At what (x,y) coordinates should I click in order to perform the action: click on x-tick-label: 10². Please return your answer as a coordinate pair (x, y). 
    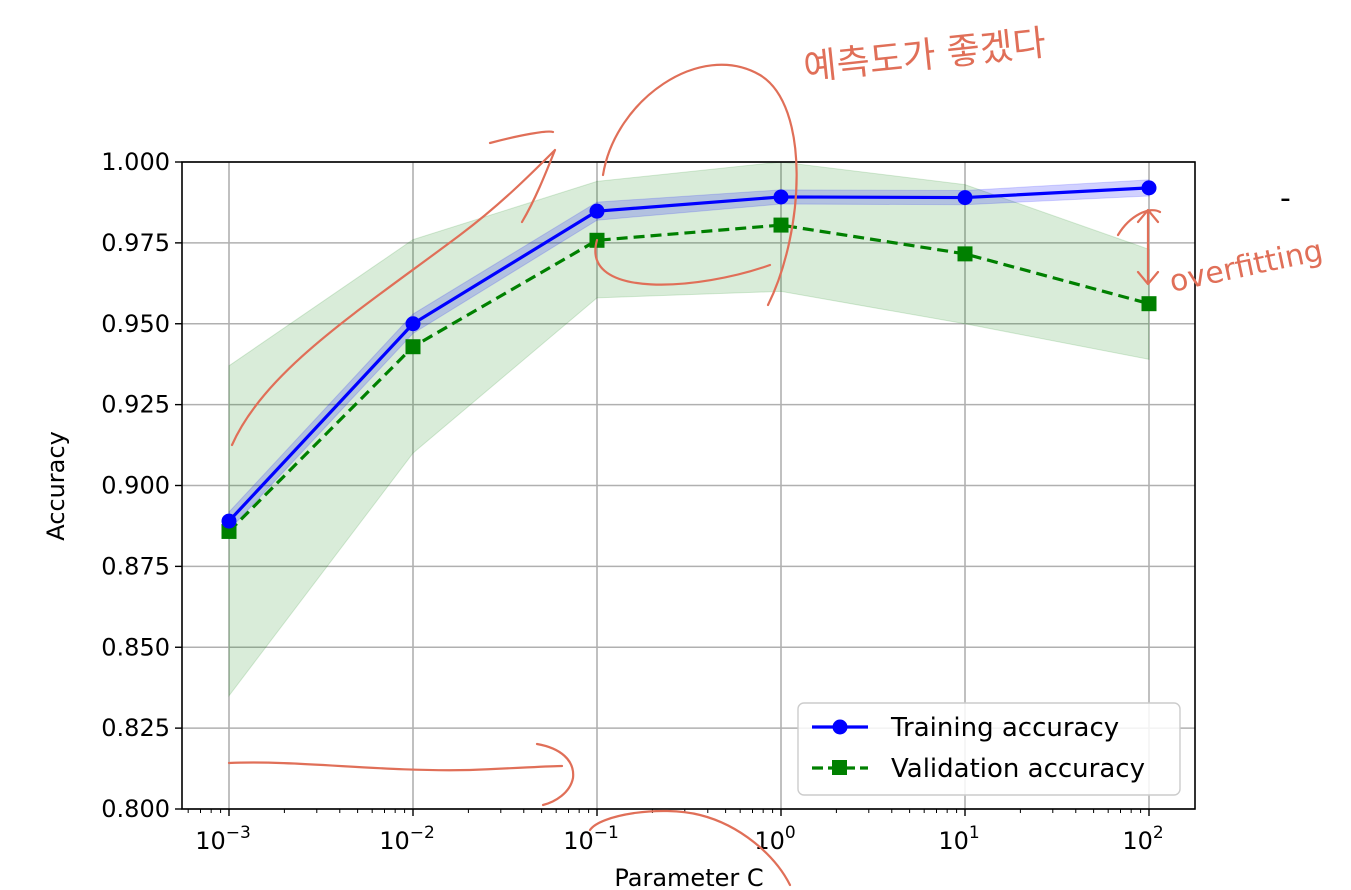
    Looking at the image, I should click on (1142, 839).